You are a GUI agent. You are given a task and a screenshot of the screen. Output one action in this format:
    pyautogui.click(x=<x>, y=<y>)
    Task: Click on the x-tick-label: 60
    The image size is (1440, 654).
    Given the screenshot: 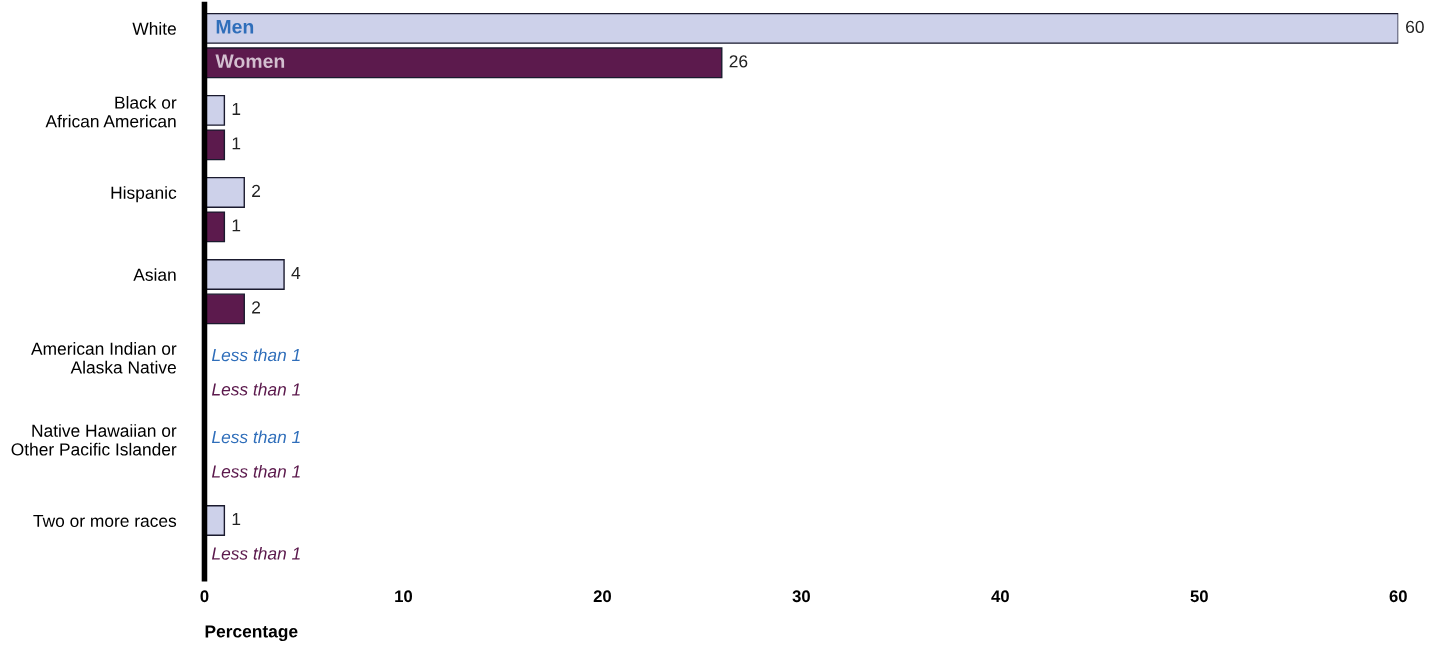 What is the action you would take?
    pyautogui.click(x=1398, y=596)
    